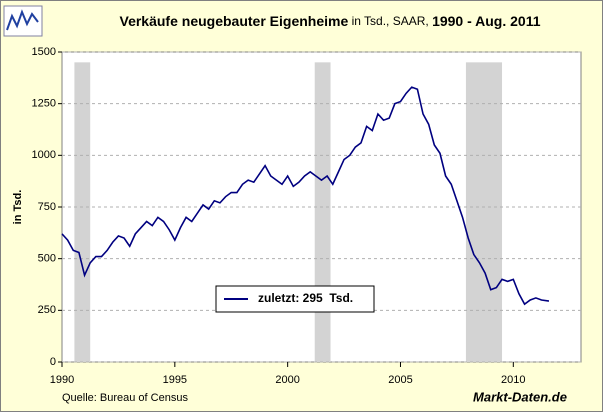  What do you see at coordinates (125, 398) in the screenshot?
I see `source: Quelle: Bureau of Census` at bounding box center [125, 398].